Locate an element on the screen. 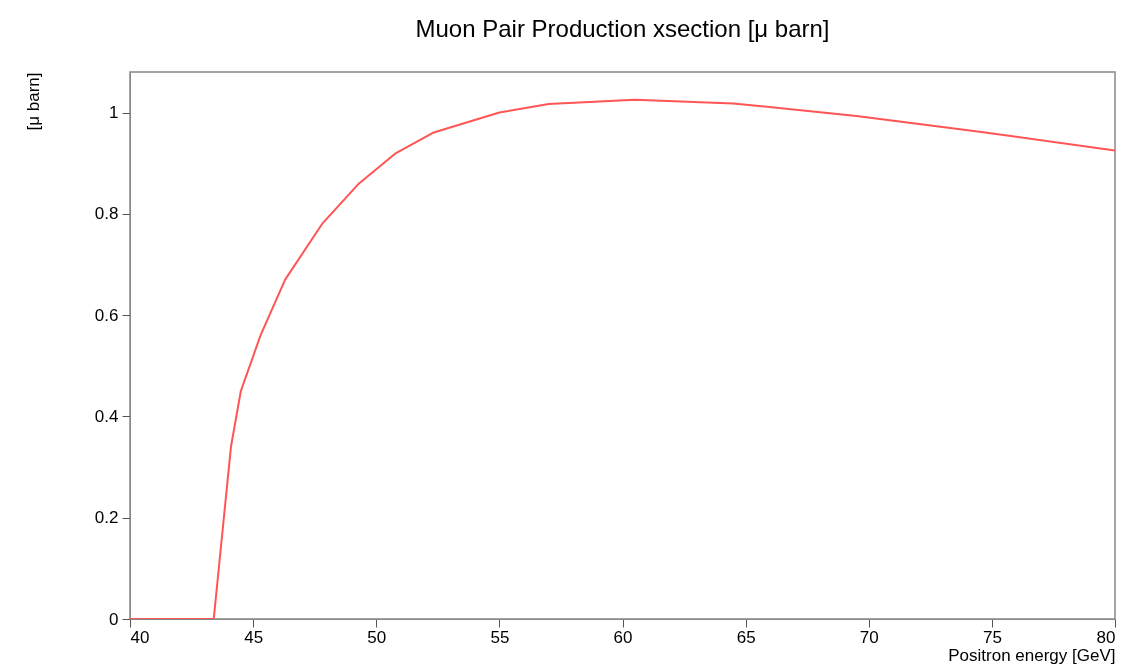 The width and height of the screenshot is (1130, 669). y-tick-label: 0 is located at coordinates (114, 619).